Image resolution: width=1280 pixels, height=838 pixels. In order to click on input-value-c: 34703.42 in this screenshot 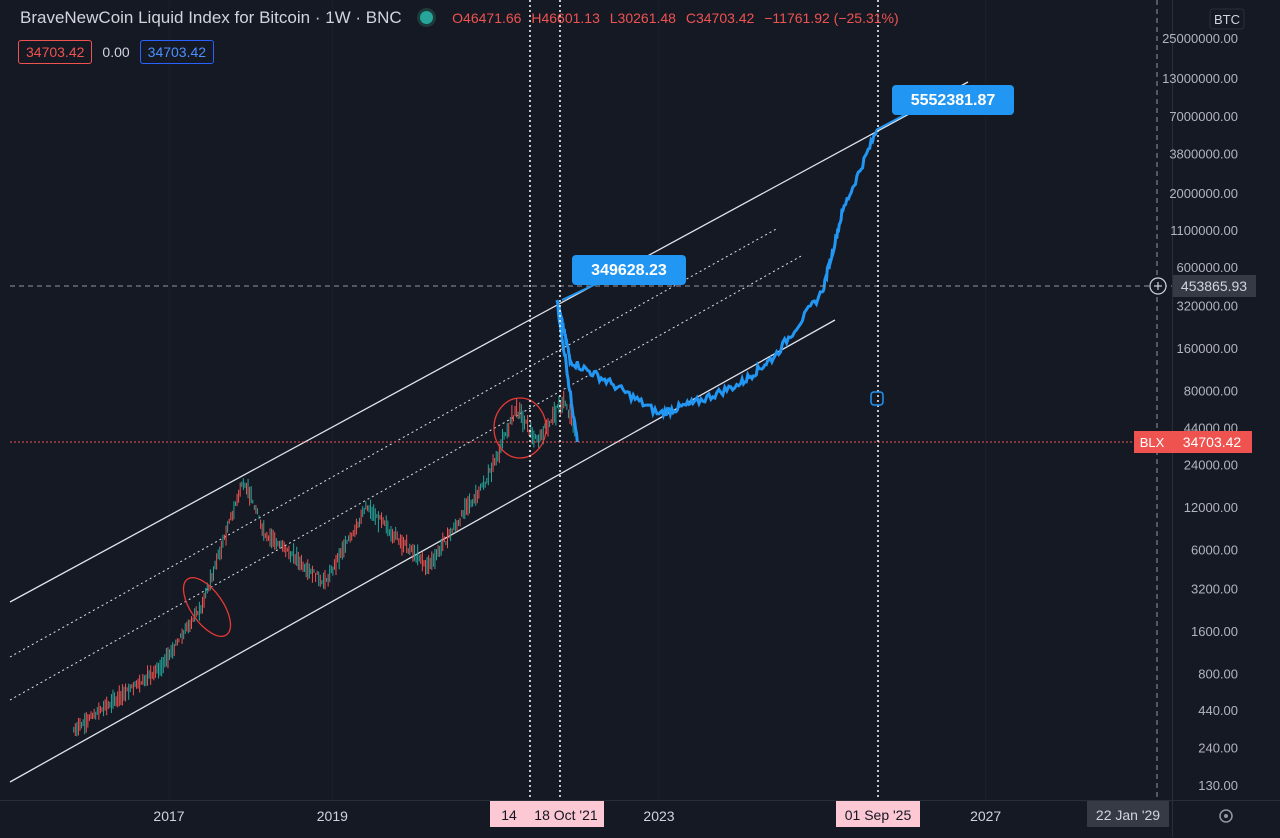, I will do `click(177, 52)`.